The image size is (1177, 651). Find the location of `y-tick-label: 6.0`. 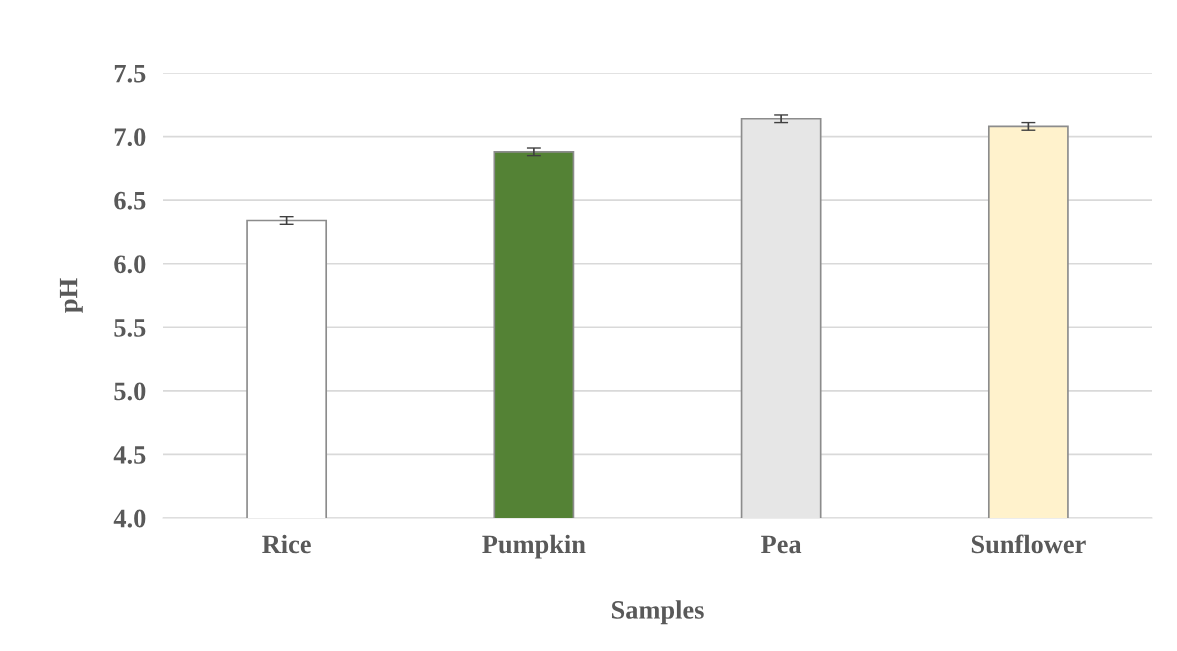

y-tick-label: 6.0 is located at coordinates (130, 264).